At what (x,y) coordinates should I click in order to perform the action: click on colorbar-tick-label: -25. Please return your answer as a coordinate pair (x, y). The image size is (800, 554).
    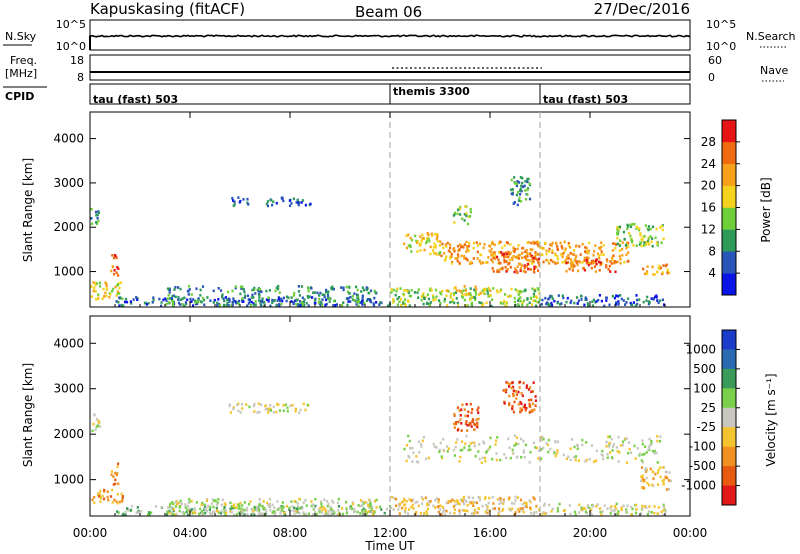
    Looking at the image, I should click on (706, 427).